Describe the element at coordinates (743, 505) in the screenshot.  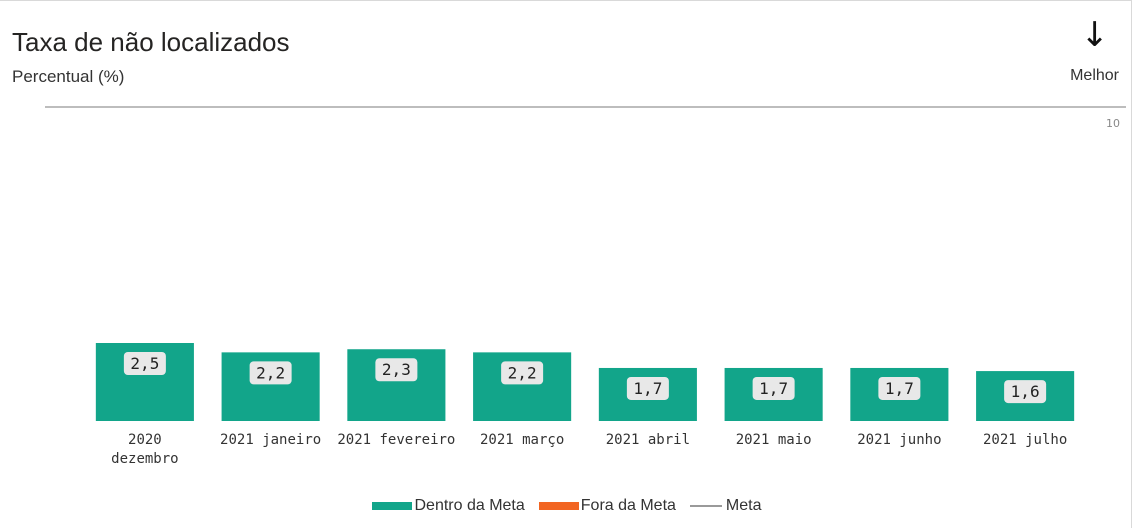
I see `legend-label: Meta` at that location.